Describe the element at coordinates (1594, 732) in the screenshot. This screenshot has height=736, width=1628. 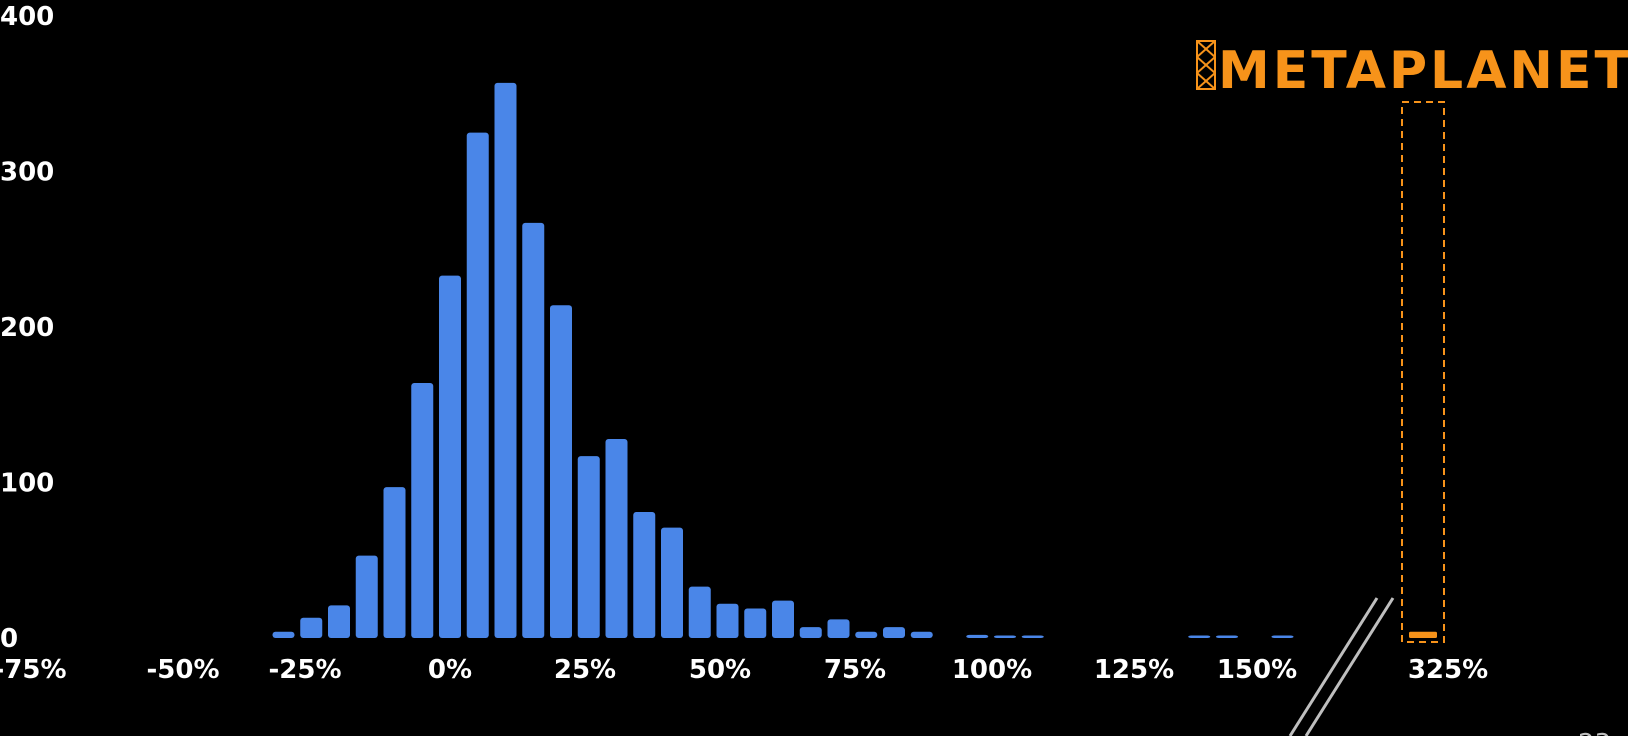
I see `page-number: 23` at that location.